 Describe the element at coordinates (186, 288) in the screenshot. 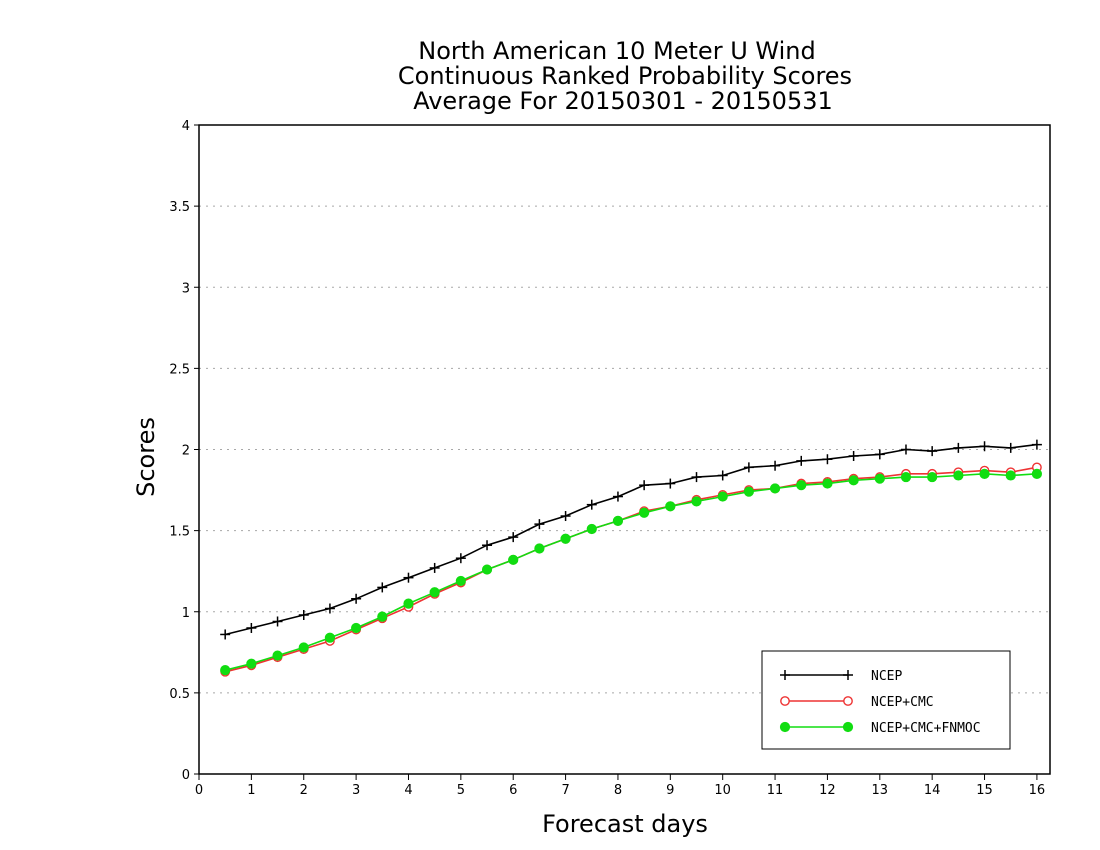

I see `y-tick-label: 3` at that location.